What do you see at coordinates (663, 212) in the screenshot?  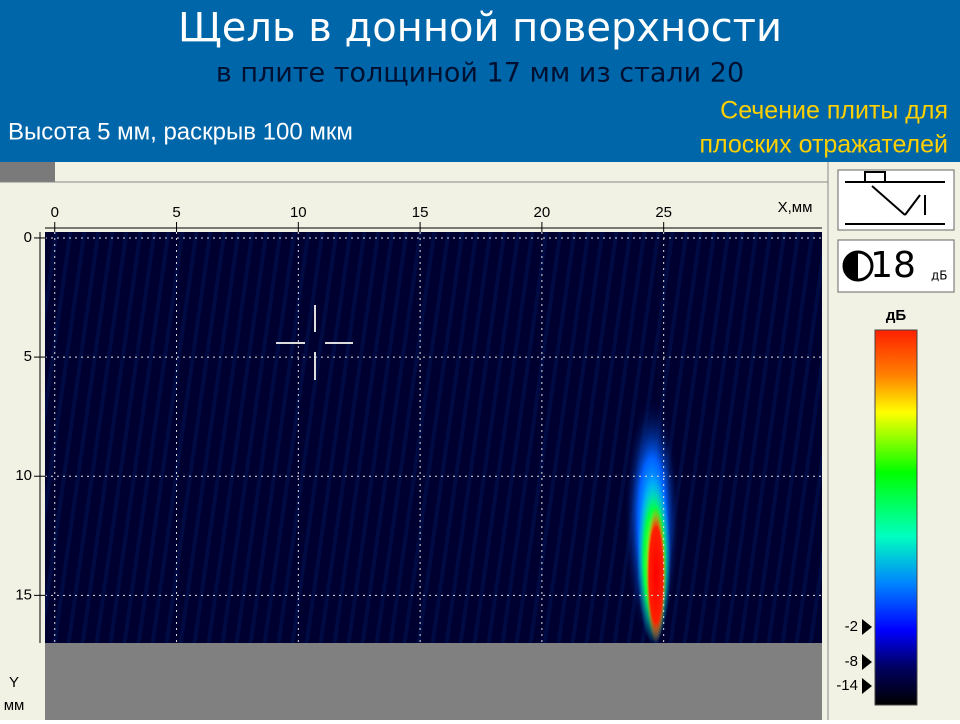 I see `x-tick-label: 25` at bounding box center [663, 212].